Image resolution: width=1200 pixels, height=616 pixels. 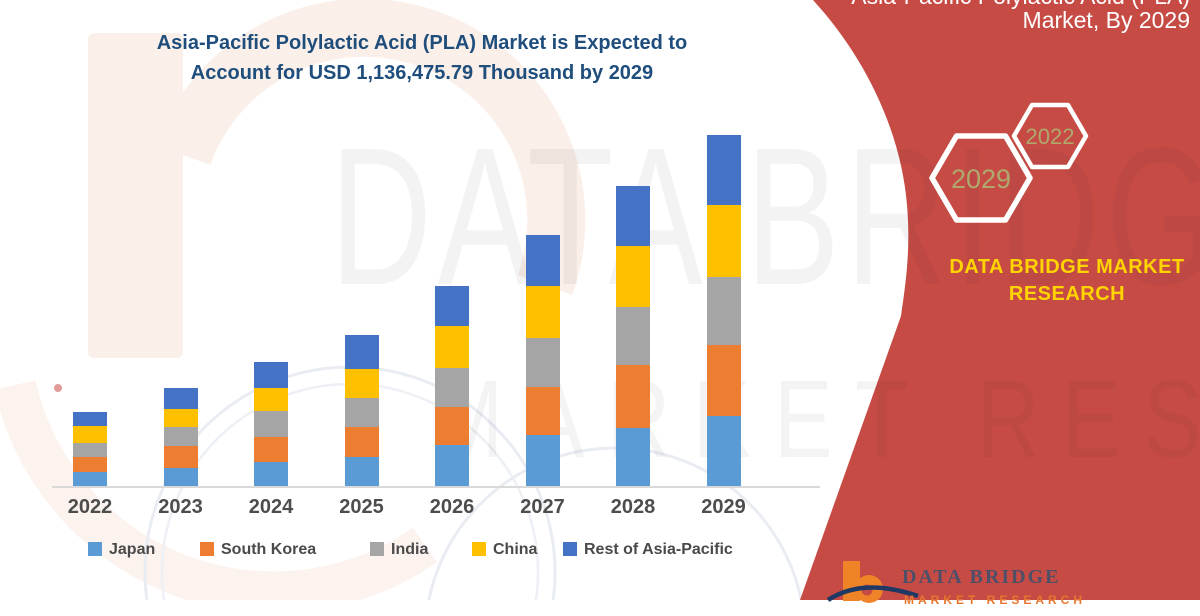 I want to click on bar-segment-2027-south-korea, so click(x=542, y=411).